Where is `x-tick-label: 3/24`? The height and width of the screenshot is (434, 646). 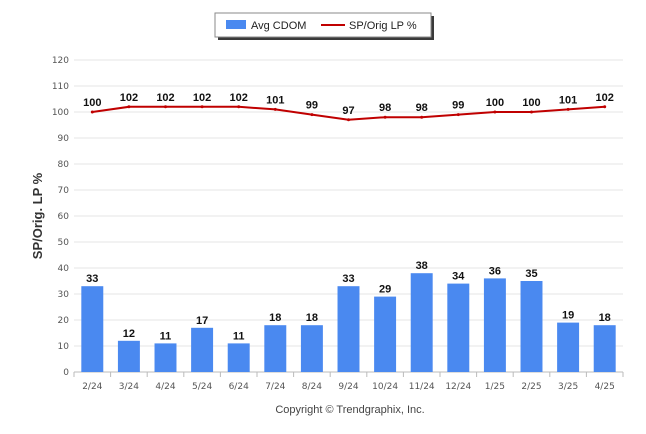 x-tick-label: 3/24 is located at coordinates (129, 387).